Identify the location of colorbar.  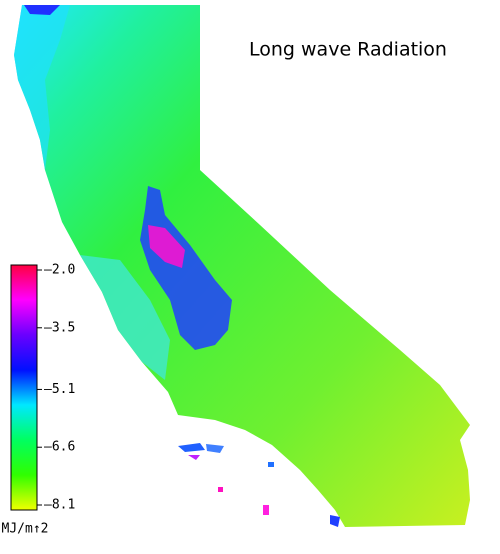
(24, 387).